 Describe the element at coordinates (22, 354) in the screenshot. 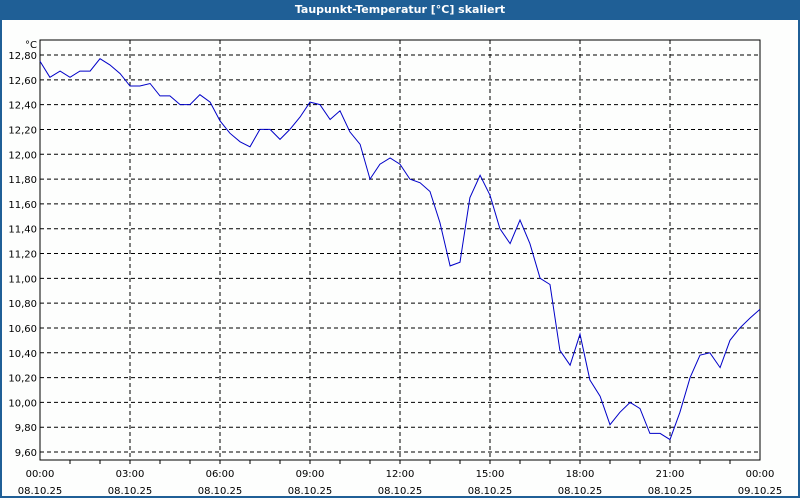

I see `y-tick-label: 10,40` at that location.